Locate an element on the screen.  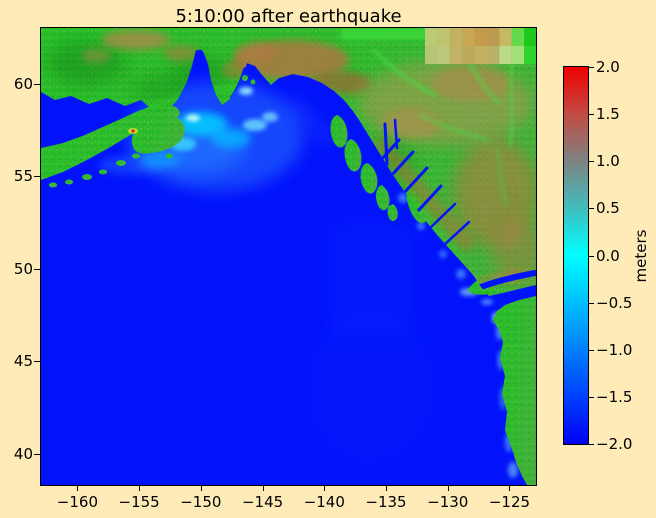
colorbar-tick-label: 0.5 is located at coordinates (608, 208).